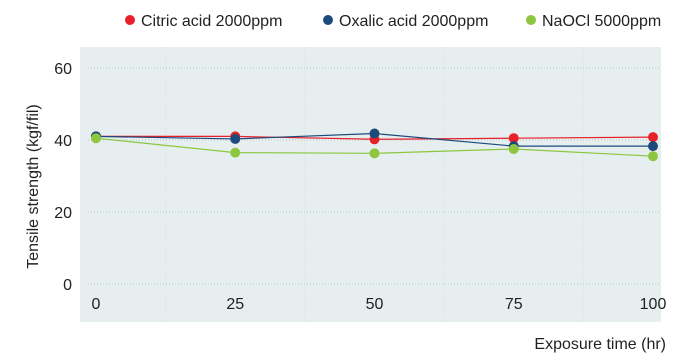 This screenshot has height=361, width=683. Describe the element at coordinates (375, 304) in the screenshot. I see `x-tick-label: 50` at that location.